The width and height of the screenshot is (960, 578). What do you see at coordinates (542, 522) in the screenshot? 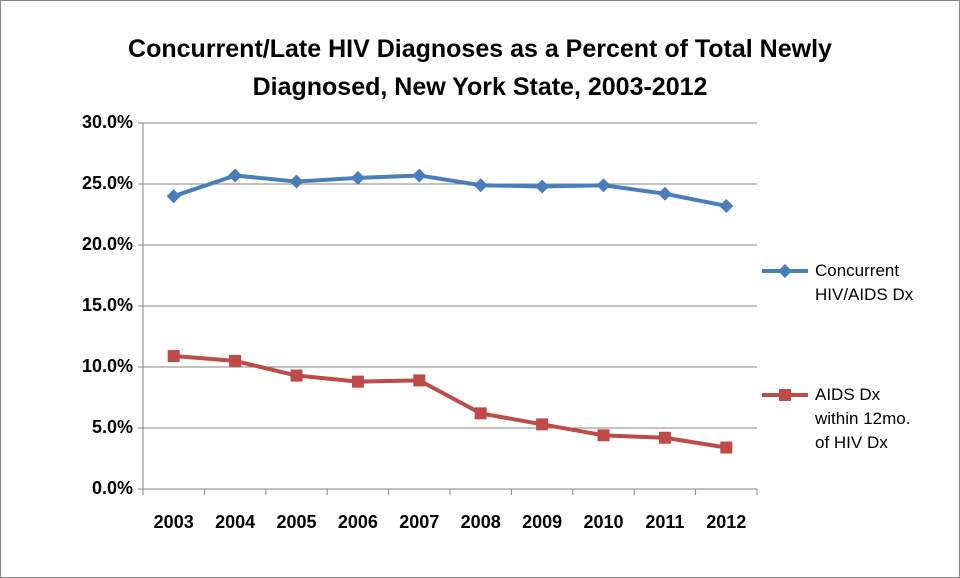
I see `x-tick-label: 2009` at bounding box center [542, 522].